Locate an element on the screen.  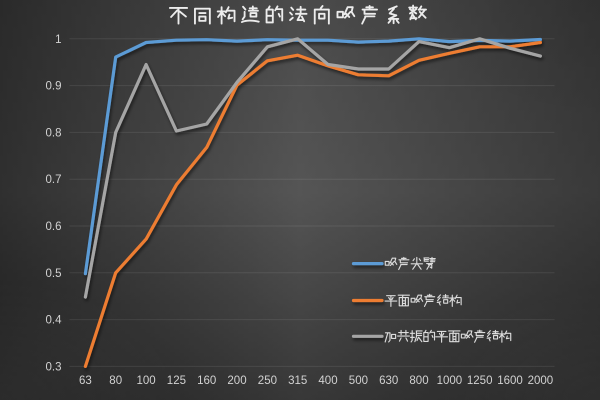
svg-text: 630 is located at coordinates (388, 381).